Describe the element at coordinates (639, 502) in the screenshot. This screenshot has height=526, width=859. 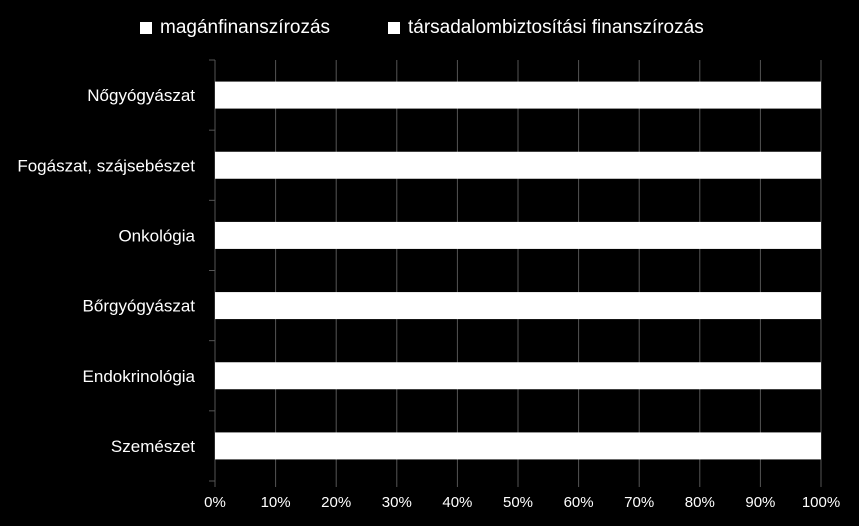
I see `x-tick-label: 70%` at that location.